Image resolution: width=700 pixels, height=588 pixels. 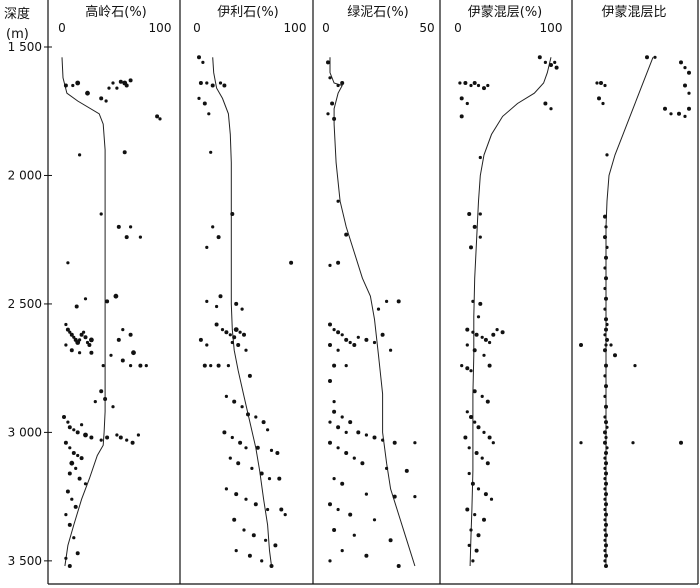 What do you see at coordinates (635, 311) in the screenshot?
I see `panel-illite-smectite-ratio` at bounding box center [635, 311].